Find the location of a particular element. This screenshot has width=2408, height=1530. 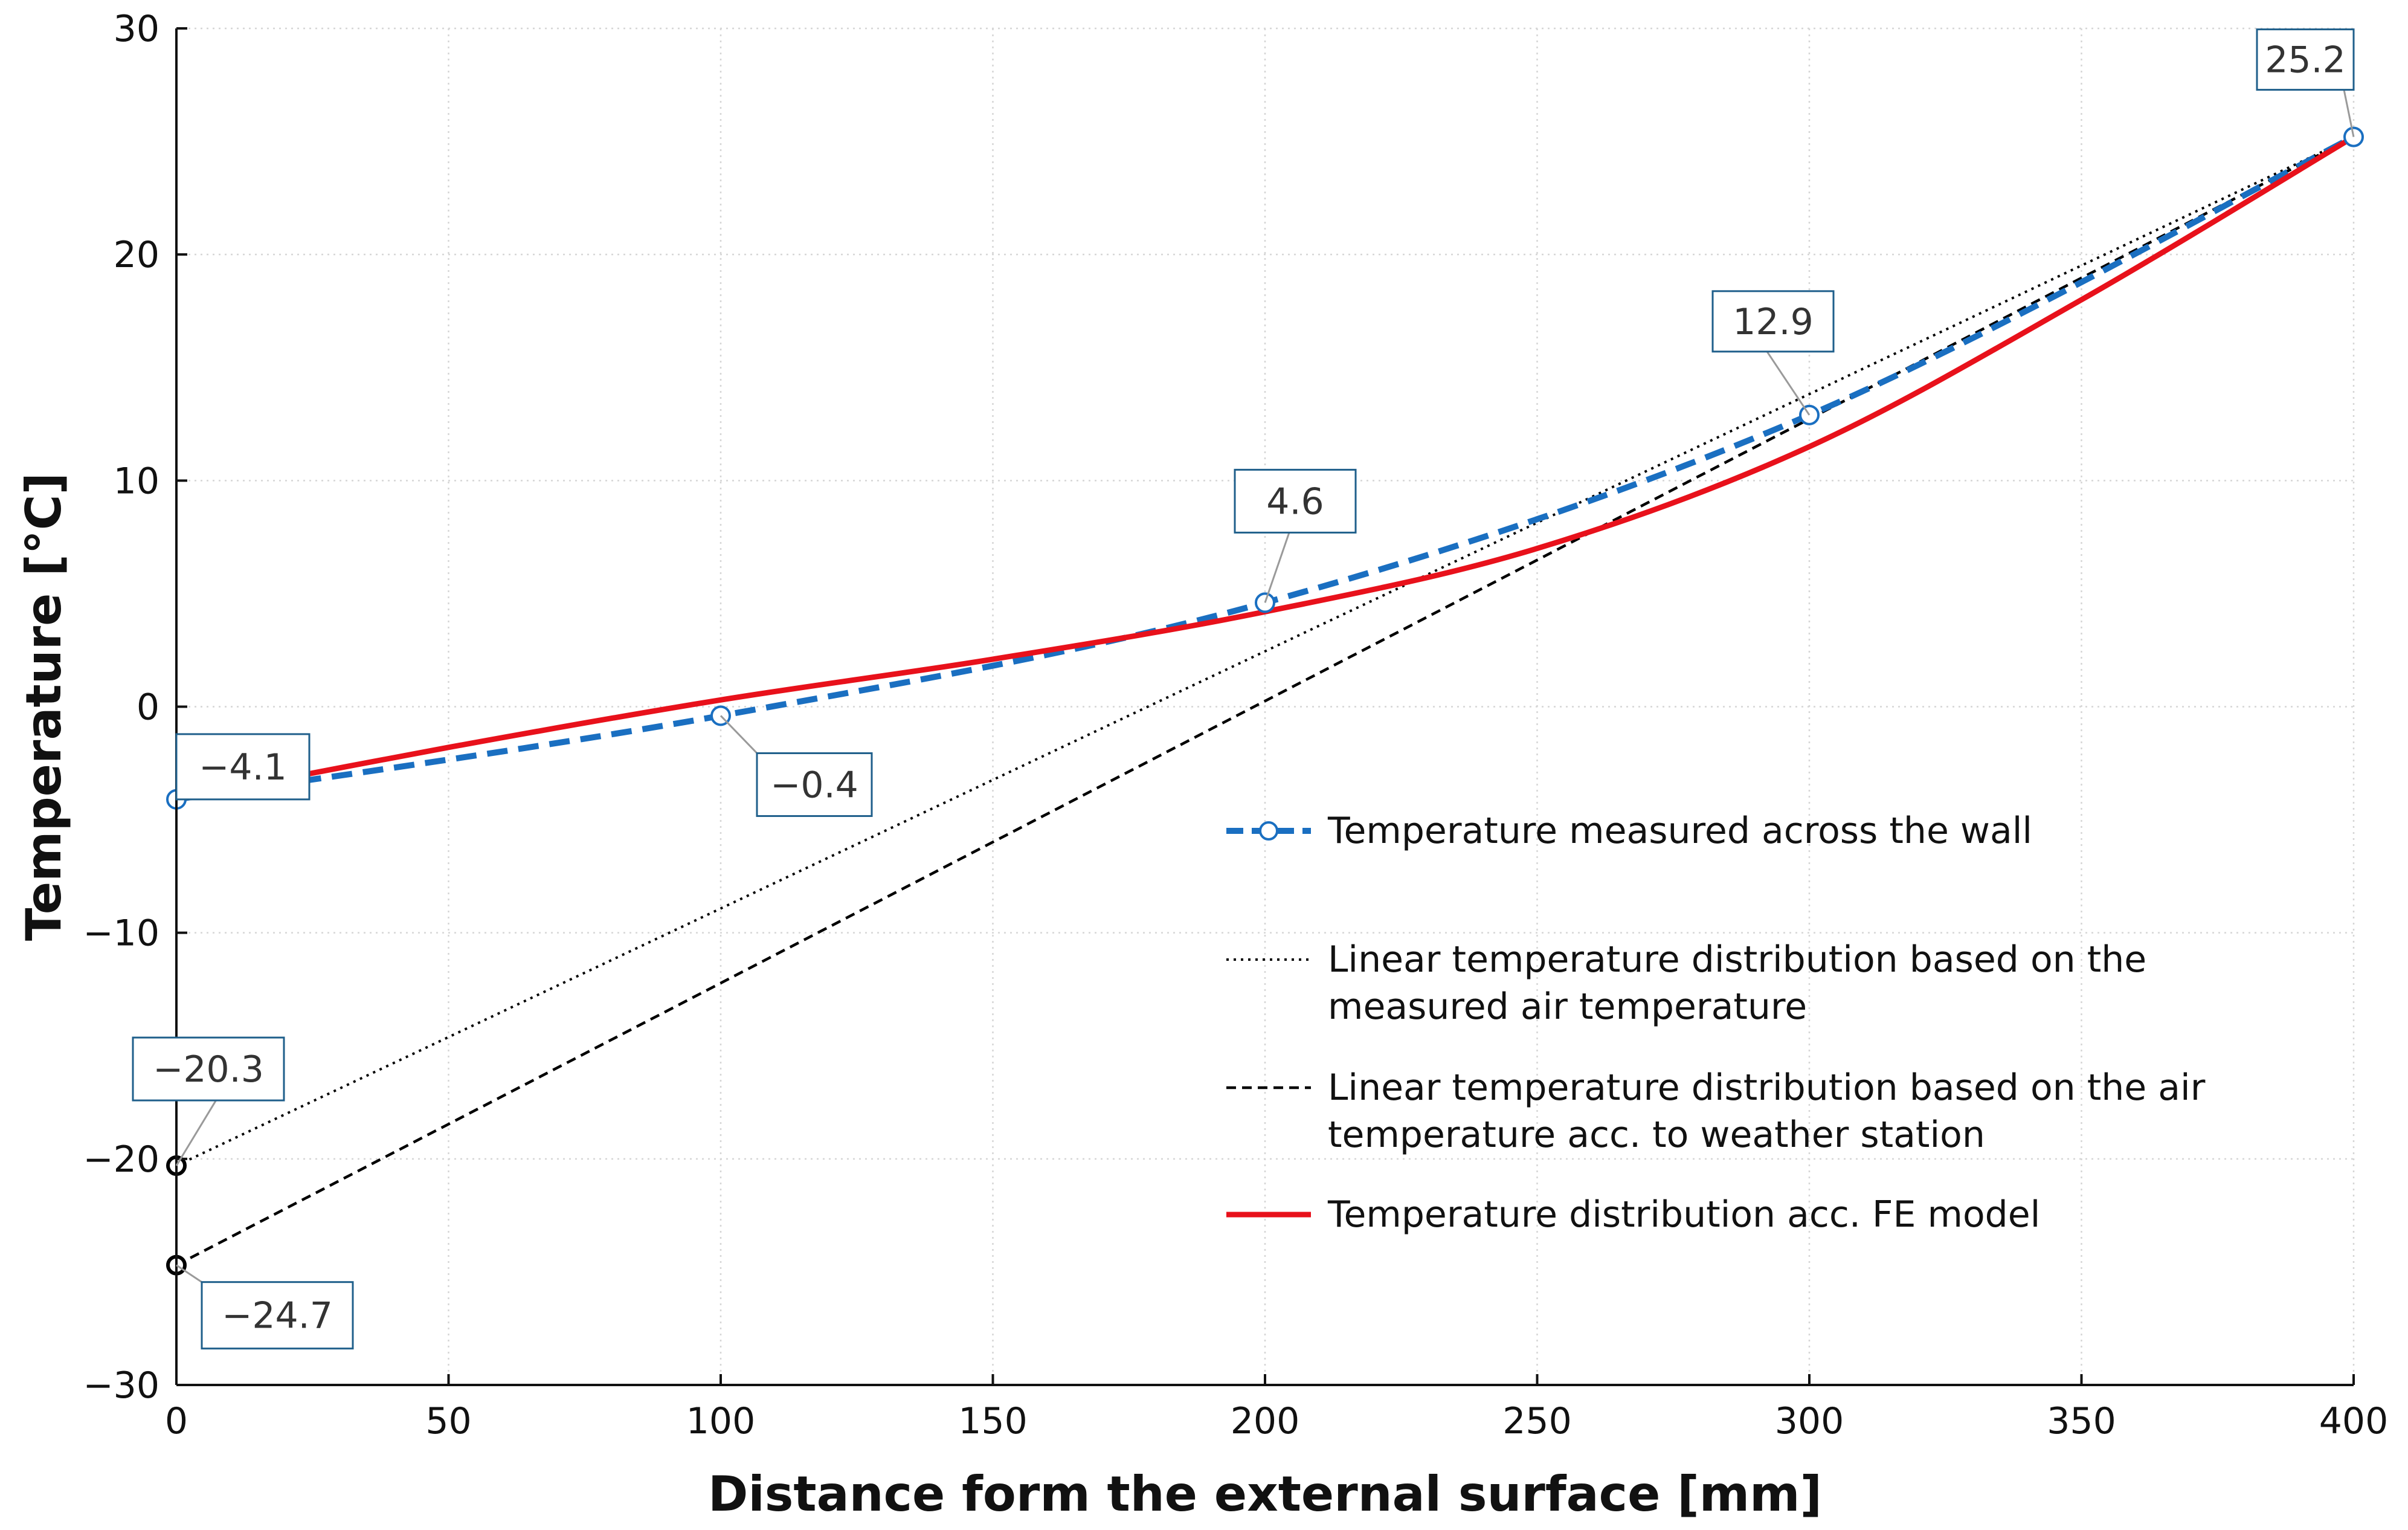

legend-swatch-marker is located at coordinates (1269, 831).